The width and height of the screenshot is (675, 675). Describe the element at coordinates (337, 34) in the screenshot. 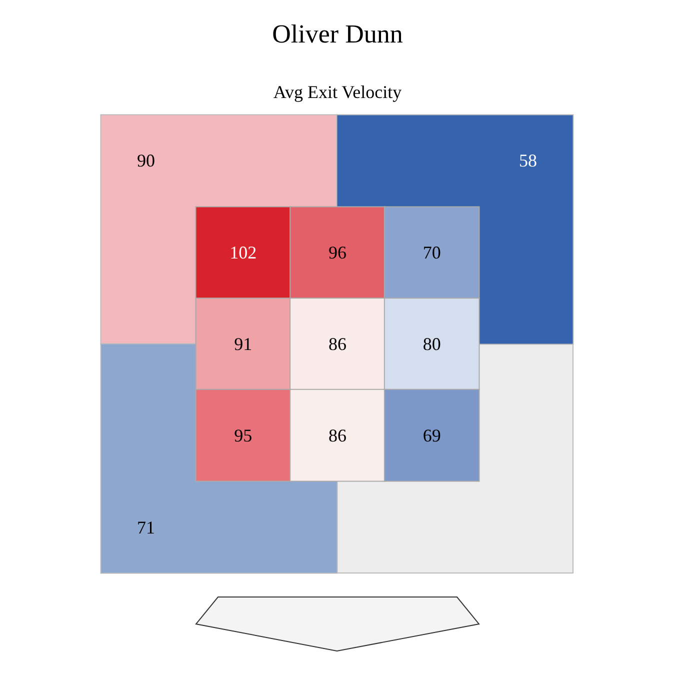

I see `text: Oliver Dunn` at that location.